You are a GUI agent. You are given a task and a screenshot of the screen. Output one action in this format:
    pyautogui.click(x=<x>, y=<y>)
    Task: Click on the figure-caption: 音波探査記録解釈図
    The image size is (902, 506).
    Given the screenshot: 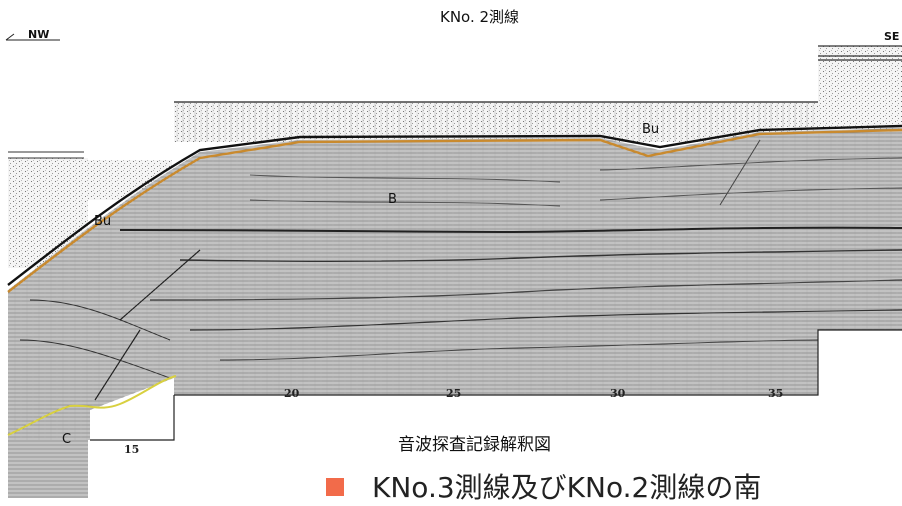 What is the action you would take?
    pyautogui.click(x=474, y=445)
    